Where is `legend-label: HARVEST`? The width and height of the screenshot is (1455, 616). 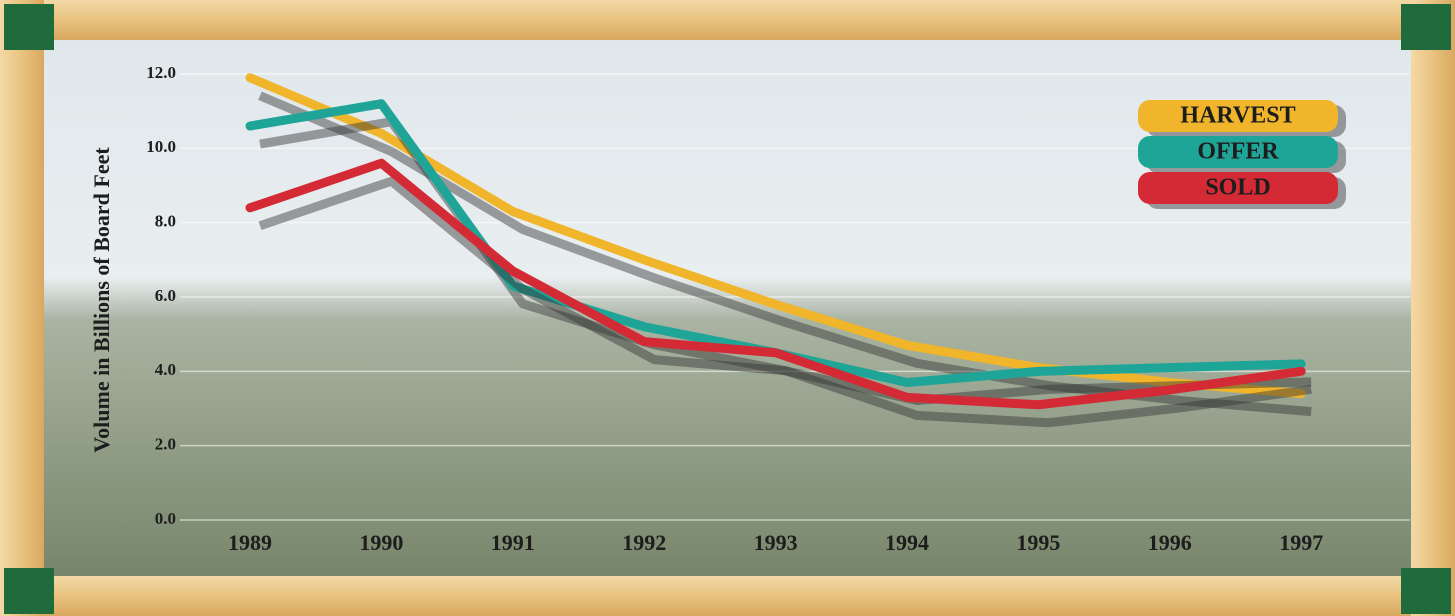
legend-label: HARVEST is located at coordinates (1237, 116).